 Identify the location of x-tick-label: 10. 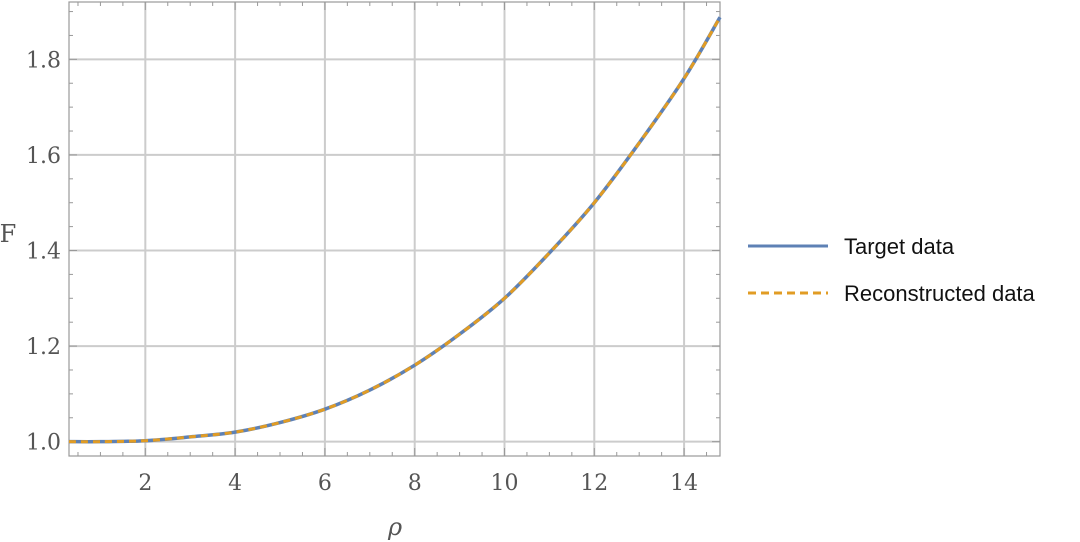
(504, 483).